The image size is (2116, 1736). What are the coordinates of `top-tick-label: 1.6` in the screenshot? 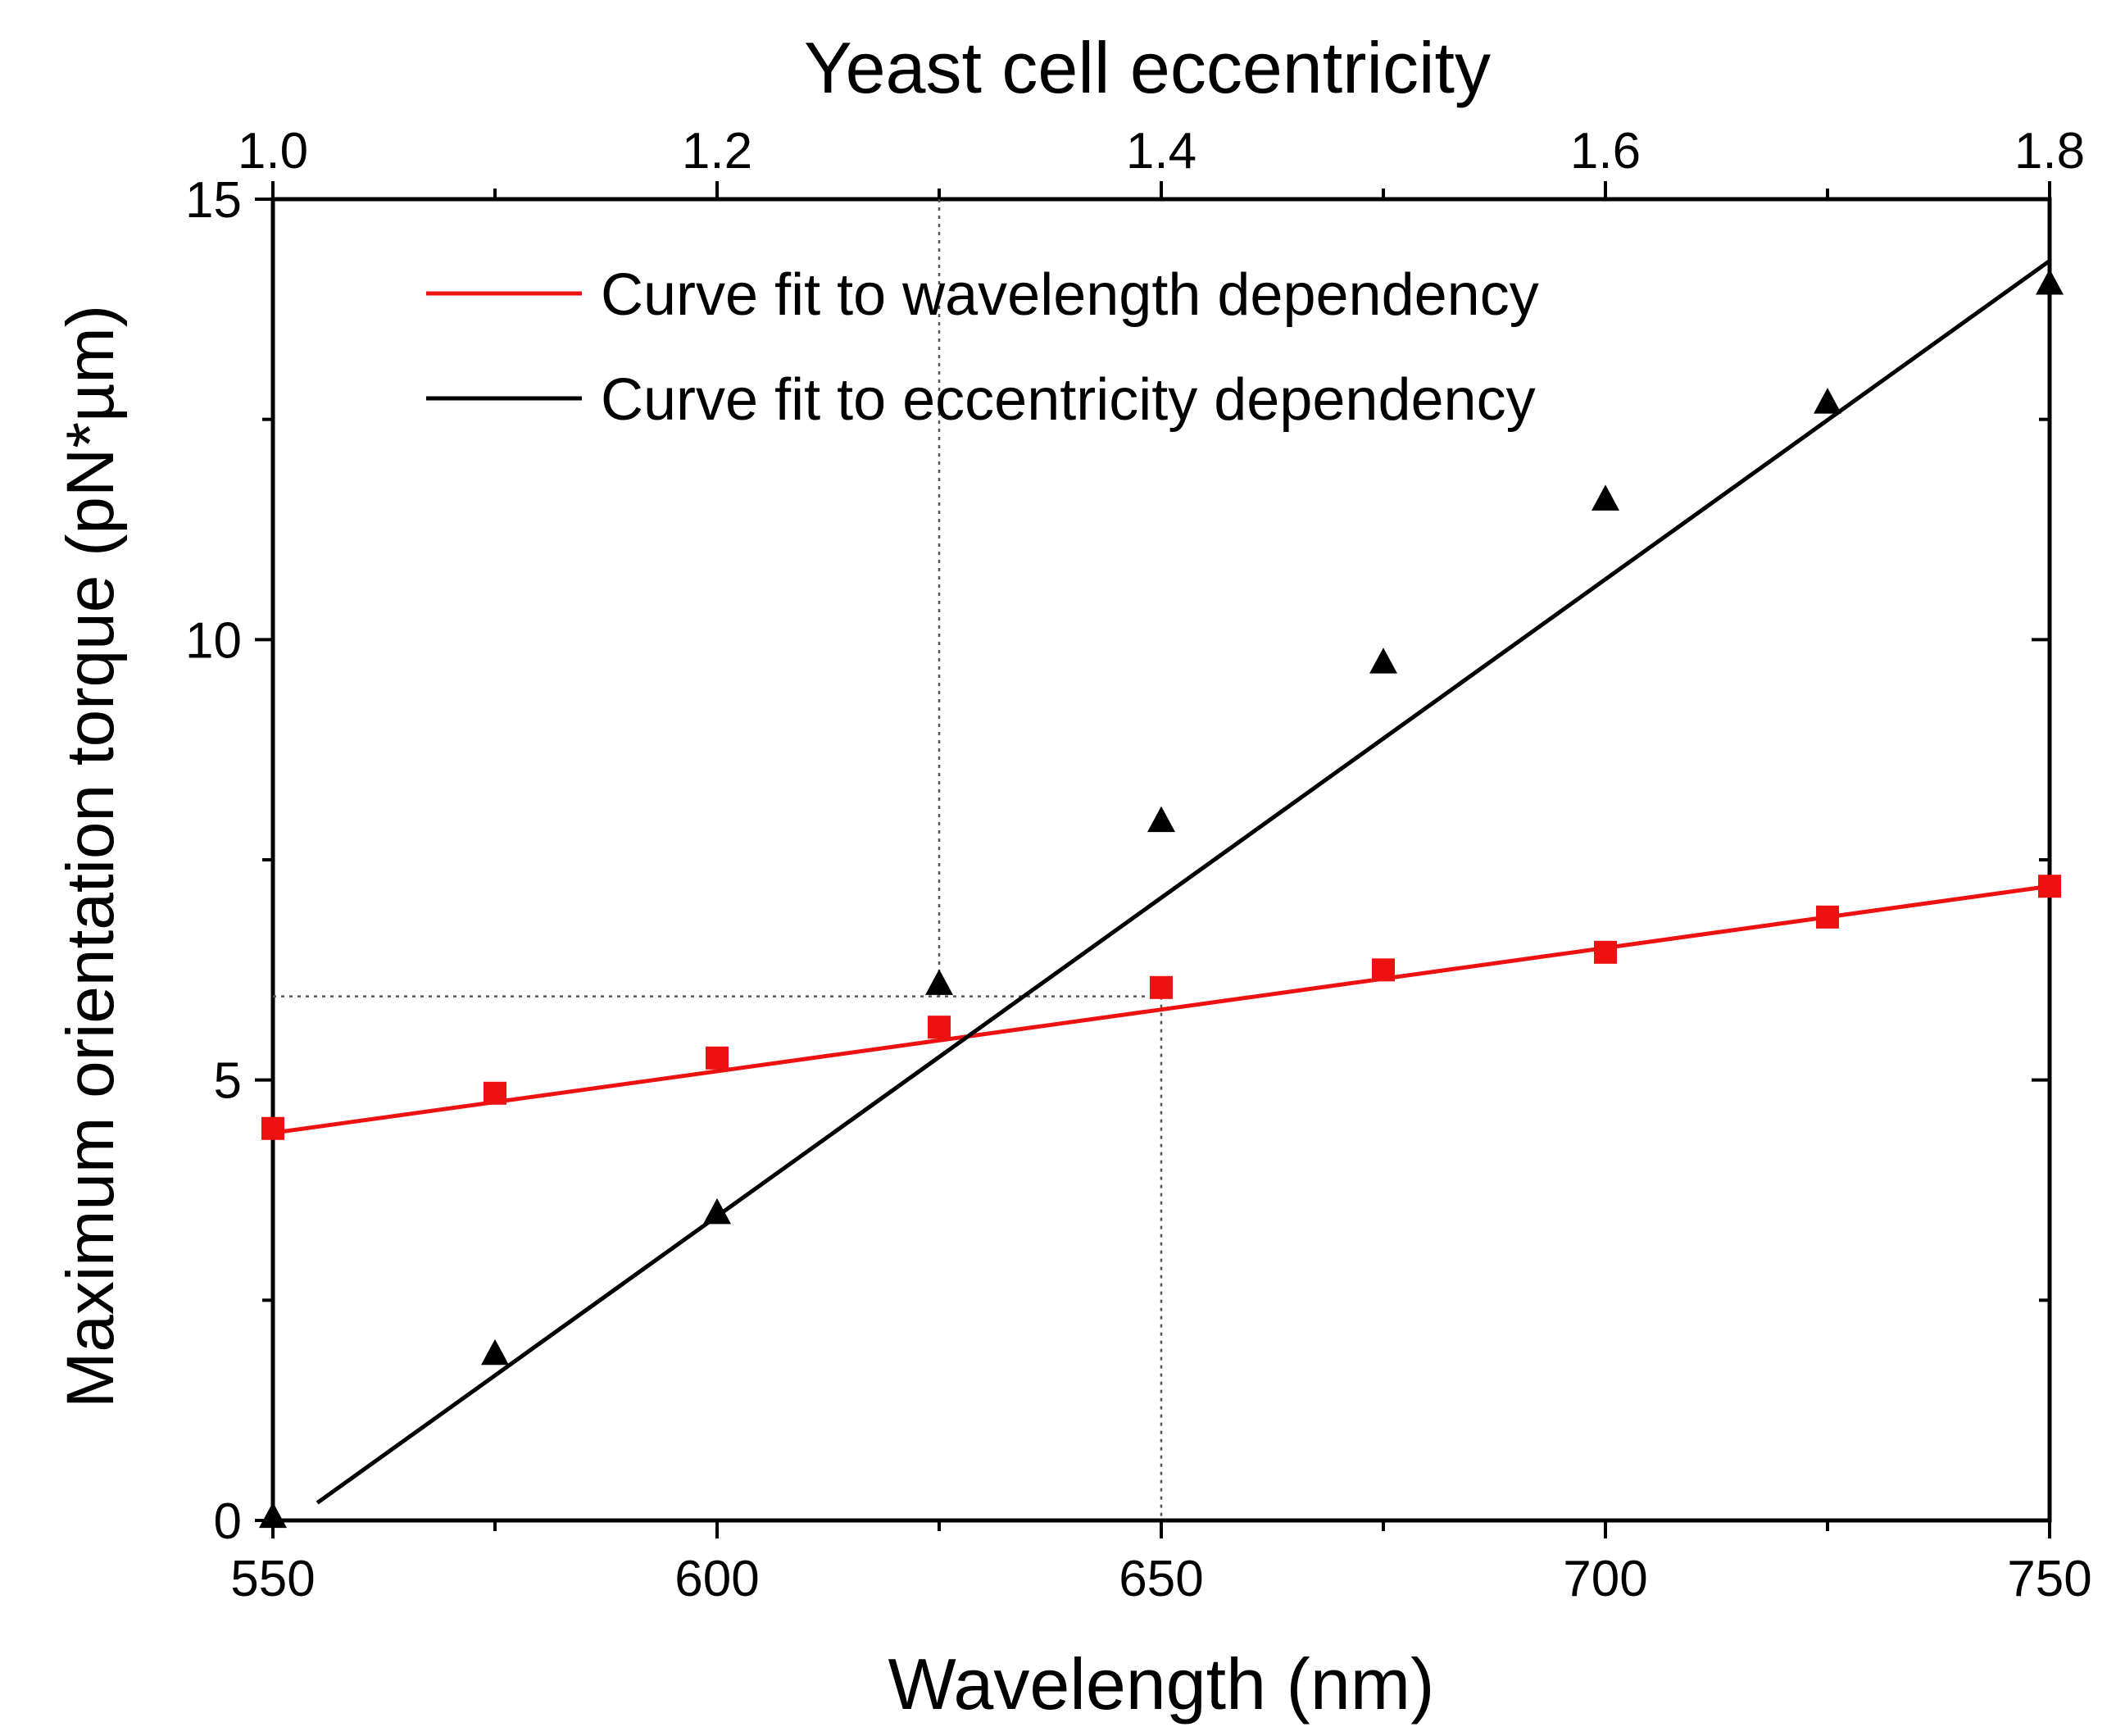 It's located at (1605, 151).